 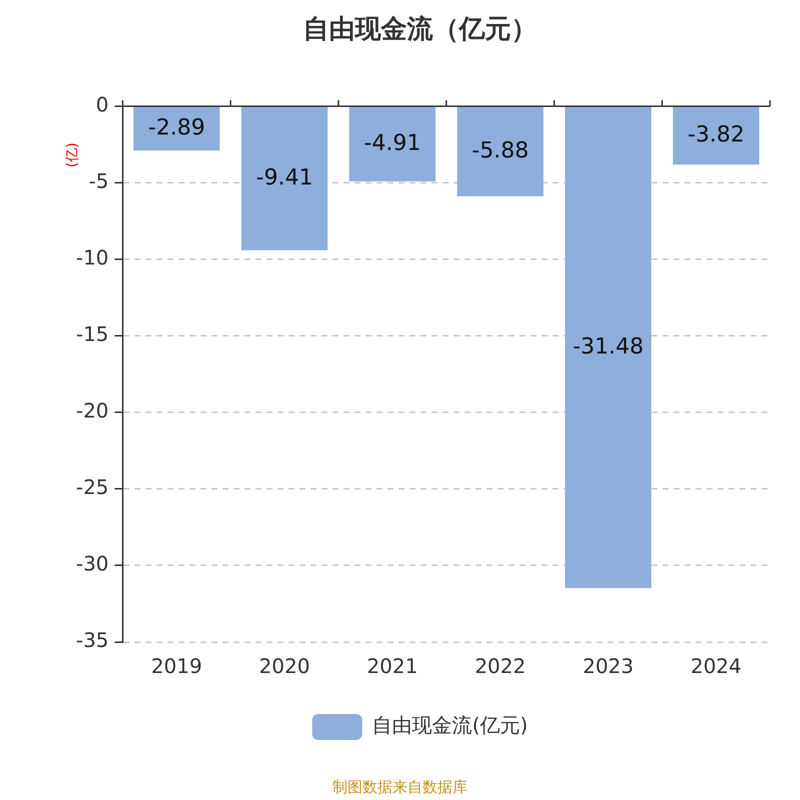 What do you see at coordinates (450, 725) in the screenshot?
I see `legend-label: 自由现金流(亿元)` at bounding box center [450, 725].